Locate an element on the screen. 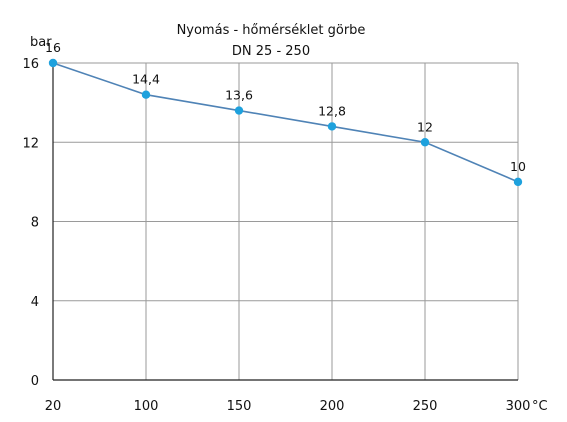  data-label: 12 is located at coordinates (425, 126).